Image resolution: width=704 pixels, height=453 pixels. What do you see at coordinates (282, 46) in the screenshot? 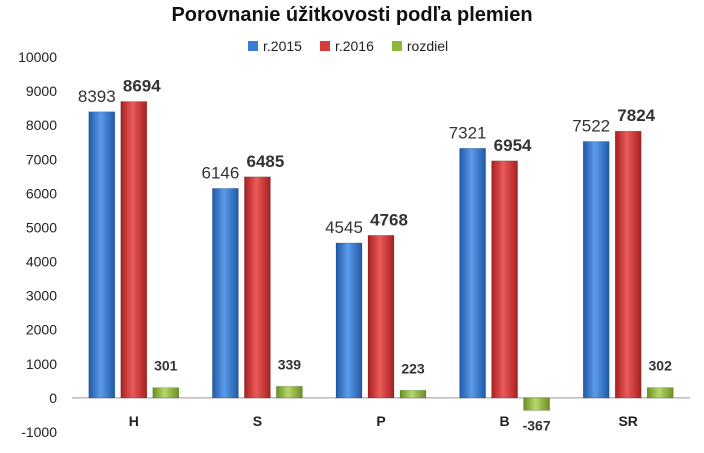
I see `legend-label-r2015: r.2015` at bounding box center [282, 46].